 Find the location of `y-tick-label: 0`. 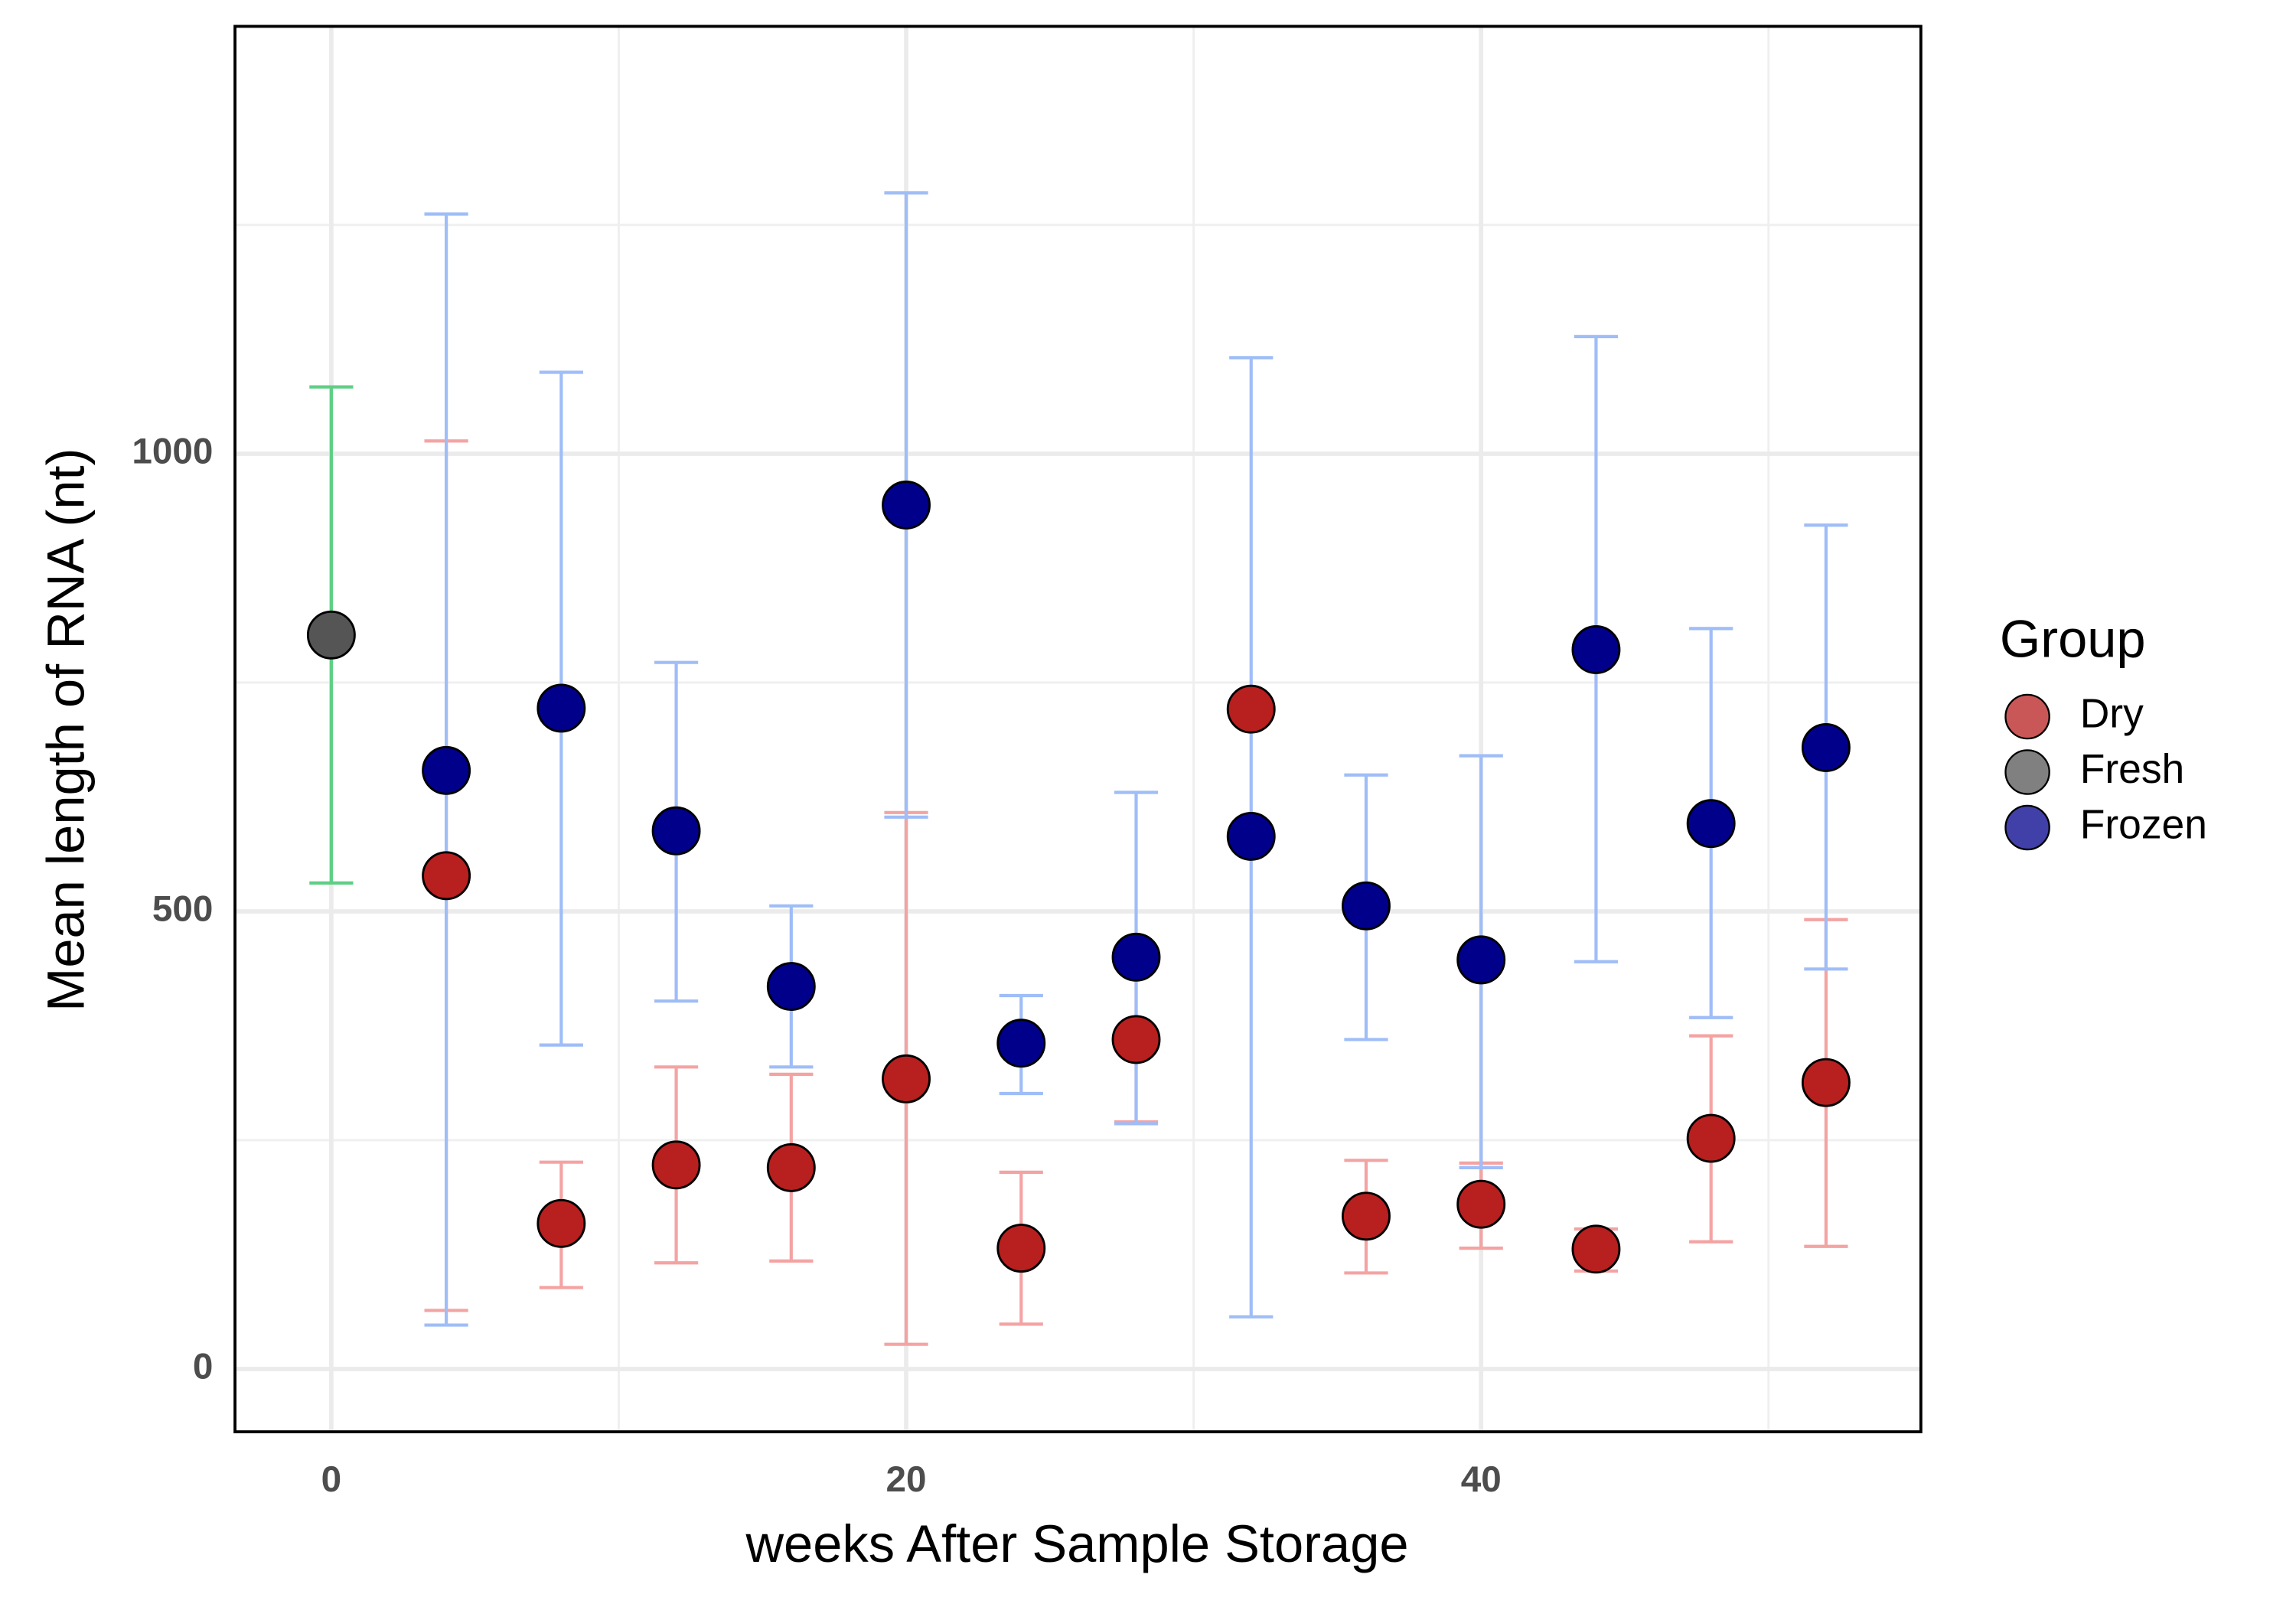

y-tick-label: 0 is located at coordinates (203, 1367).